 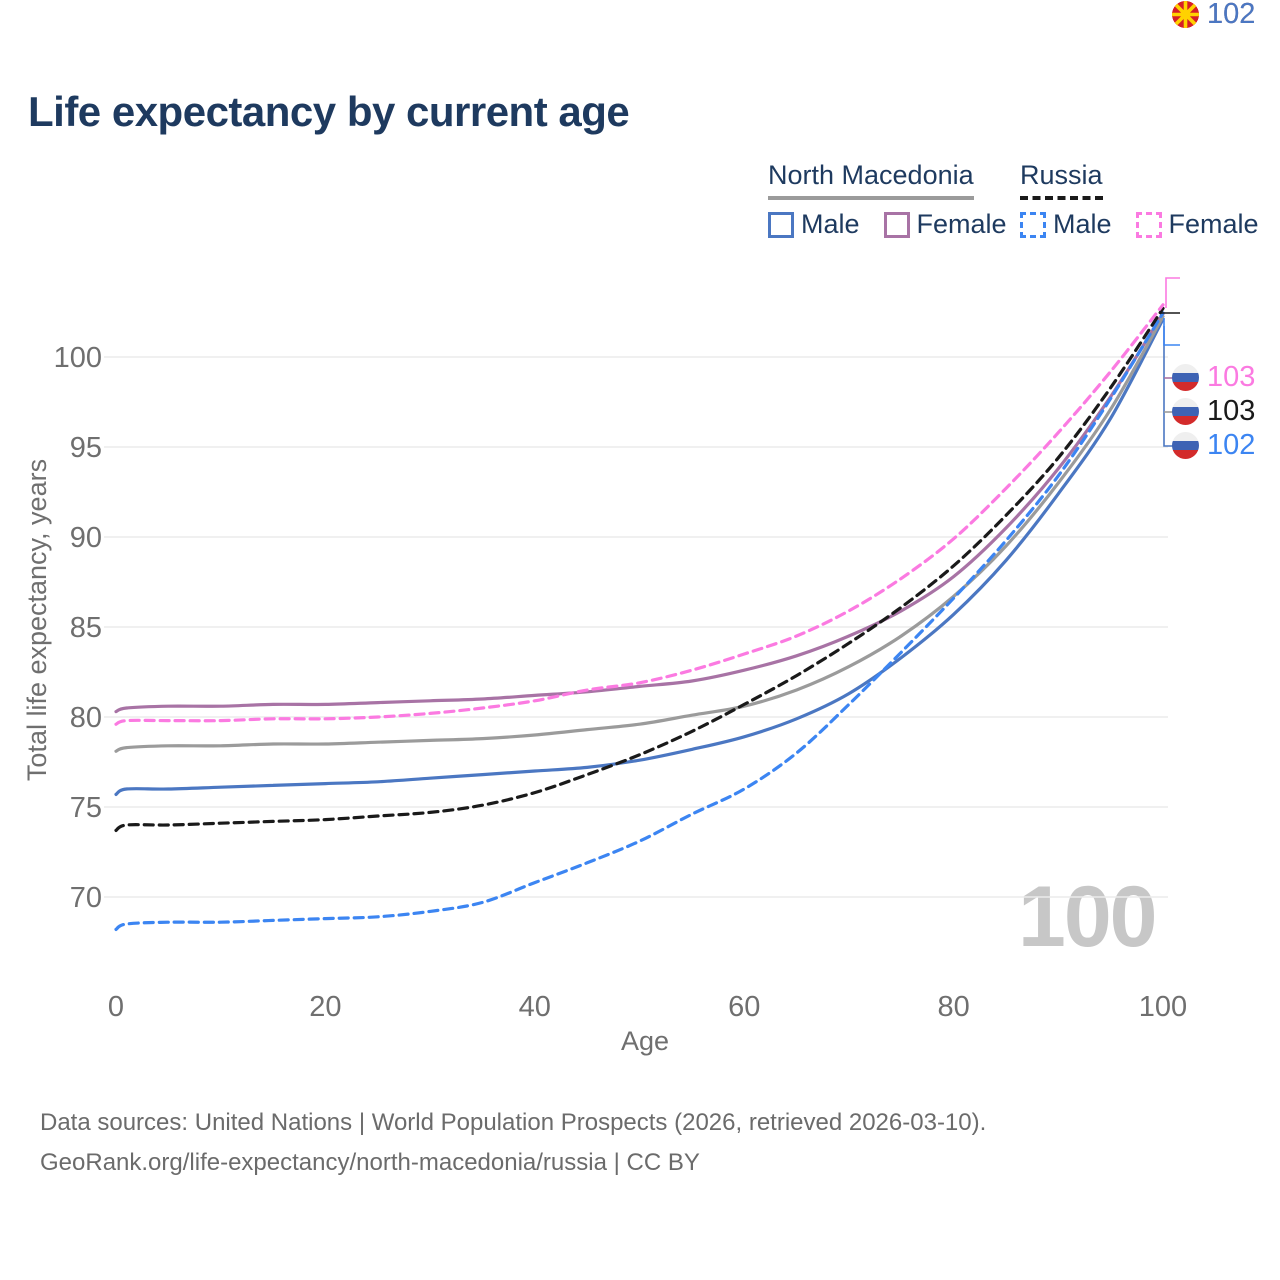 I want to click on legend-item-ru-female: Female, so click(x=1197, y=224).